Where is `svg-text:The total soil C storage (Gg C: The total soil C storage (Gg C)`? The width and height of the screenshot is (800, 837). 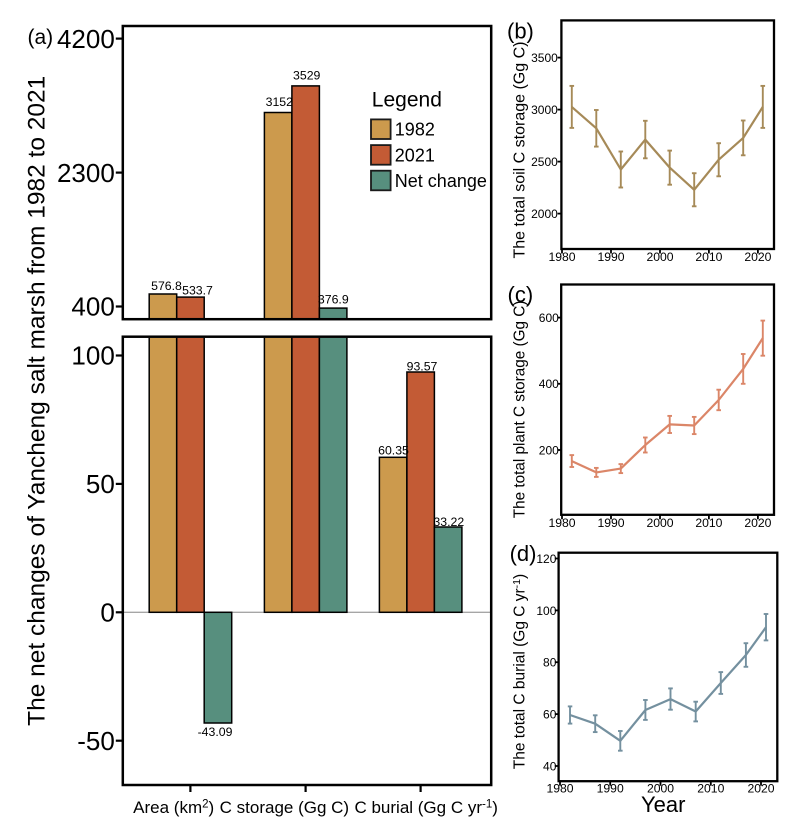
svg-text:The total soil C storage (Gg C: The total soil C storage (Gg C) is located at coordinates (520, 150).